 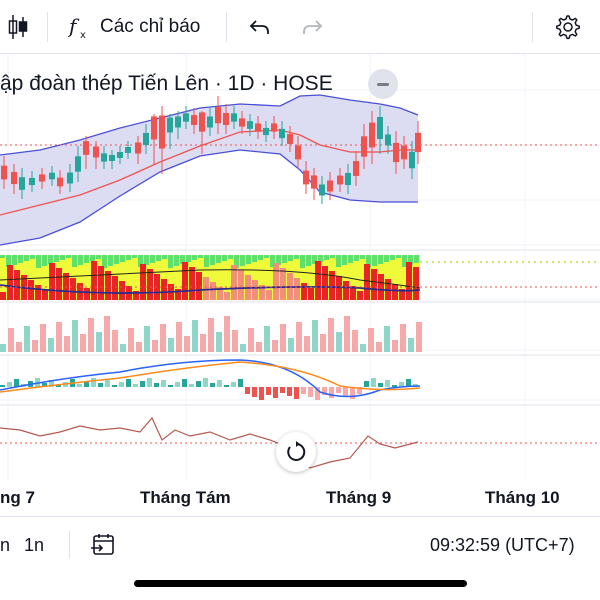 What do you see at coordinates (209, 197) in the screenshot?
I see `bollinger-lower` at bounding box center [209, 197].